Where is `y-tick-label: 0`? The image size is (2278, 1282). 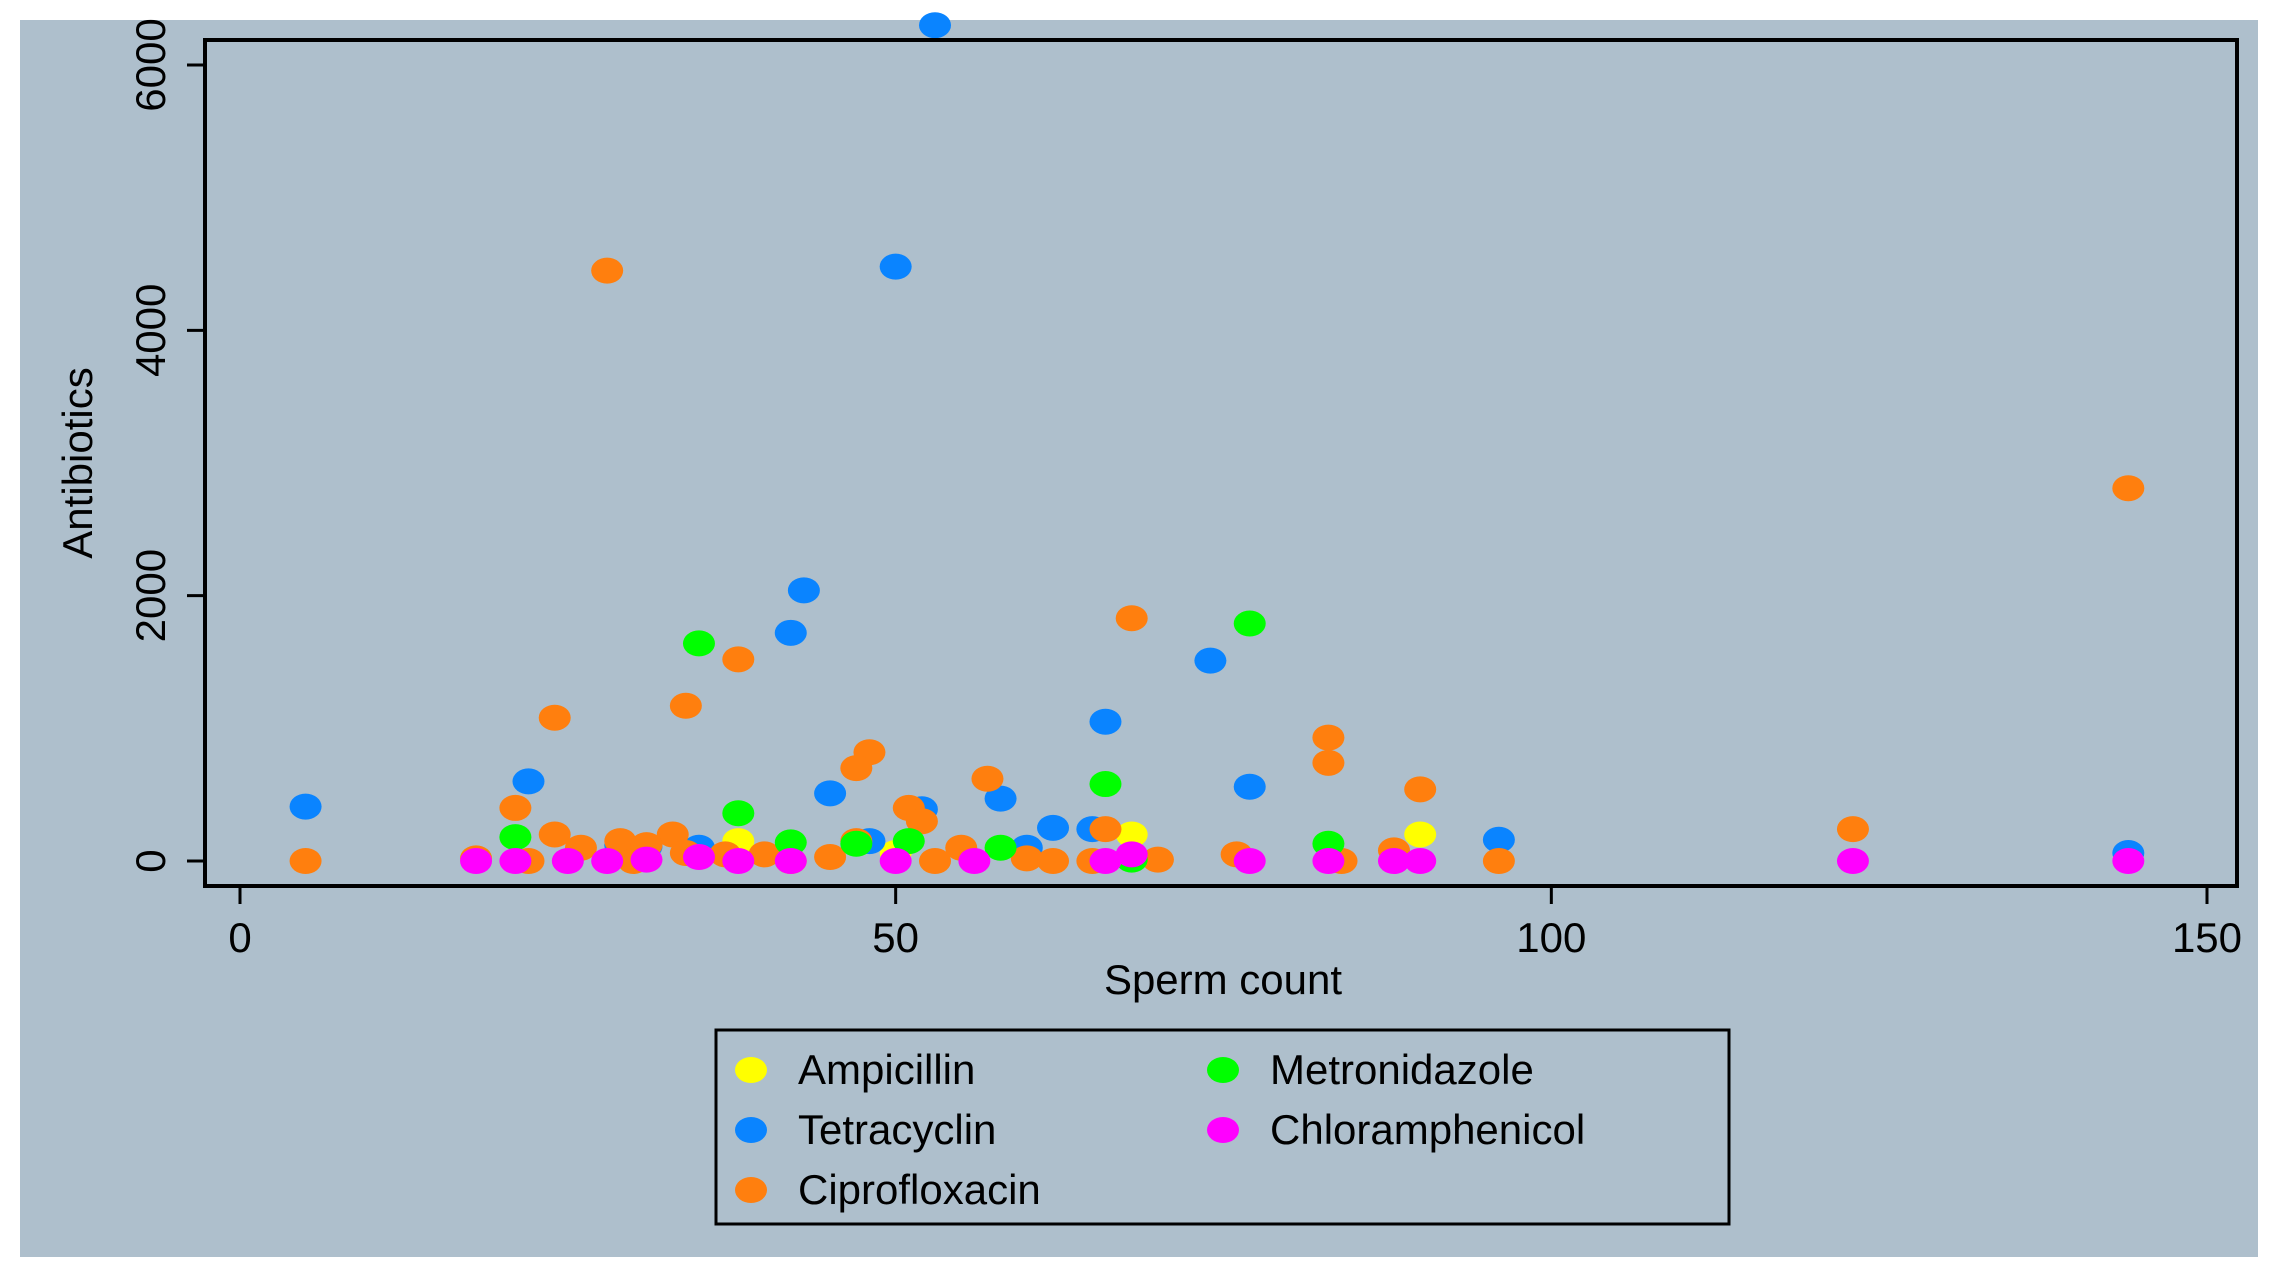
y-tick-label: 0 is located at coordinates (150, 860).